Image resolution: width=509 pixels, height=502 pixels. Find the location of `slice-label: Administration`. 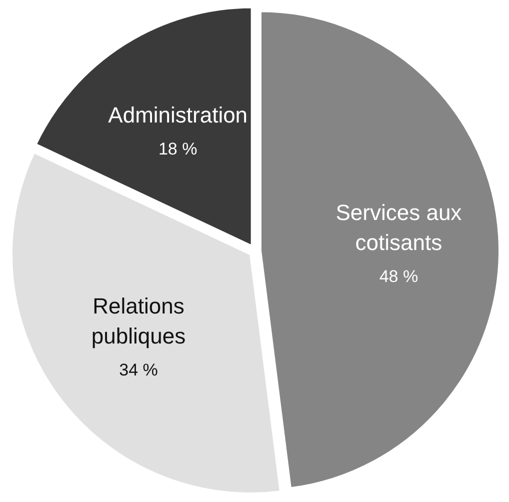

slice-label: Administration is located at coordinates (178, 115).